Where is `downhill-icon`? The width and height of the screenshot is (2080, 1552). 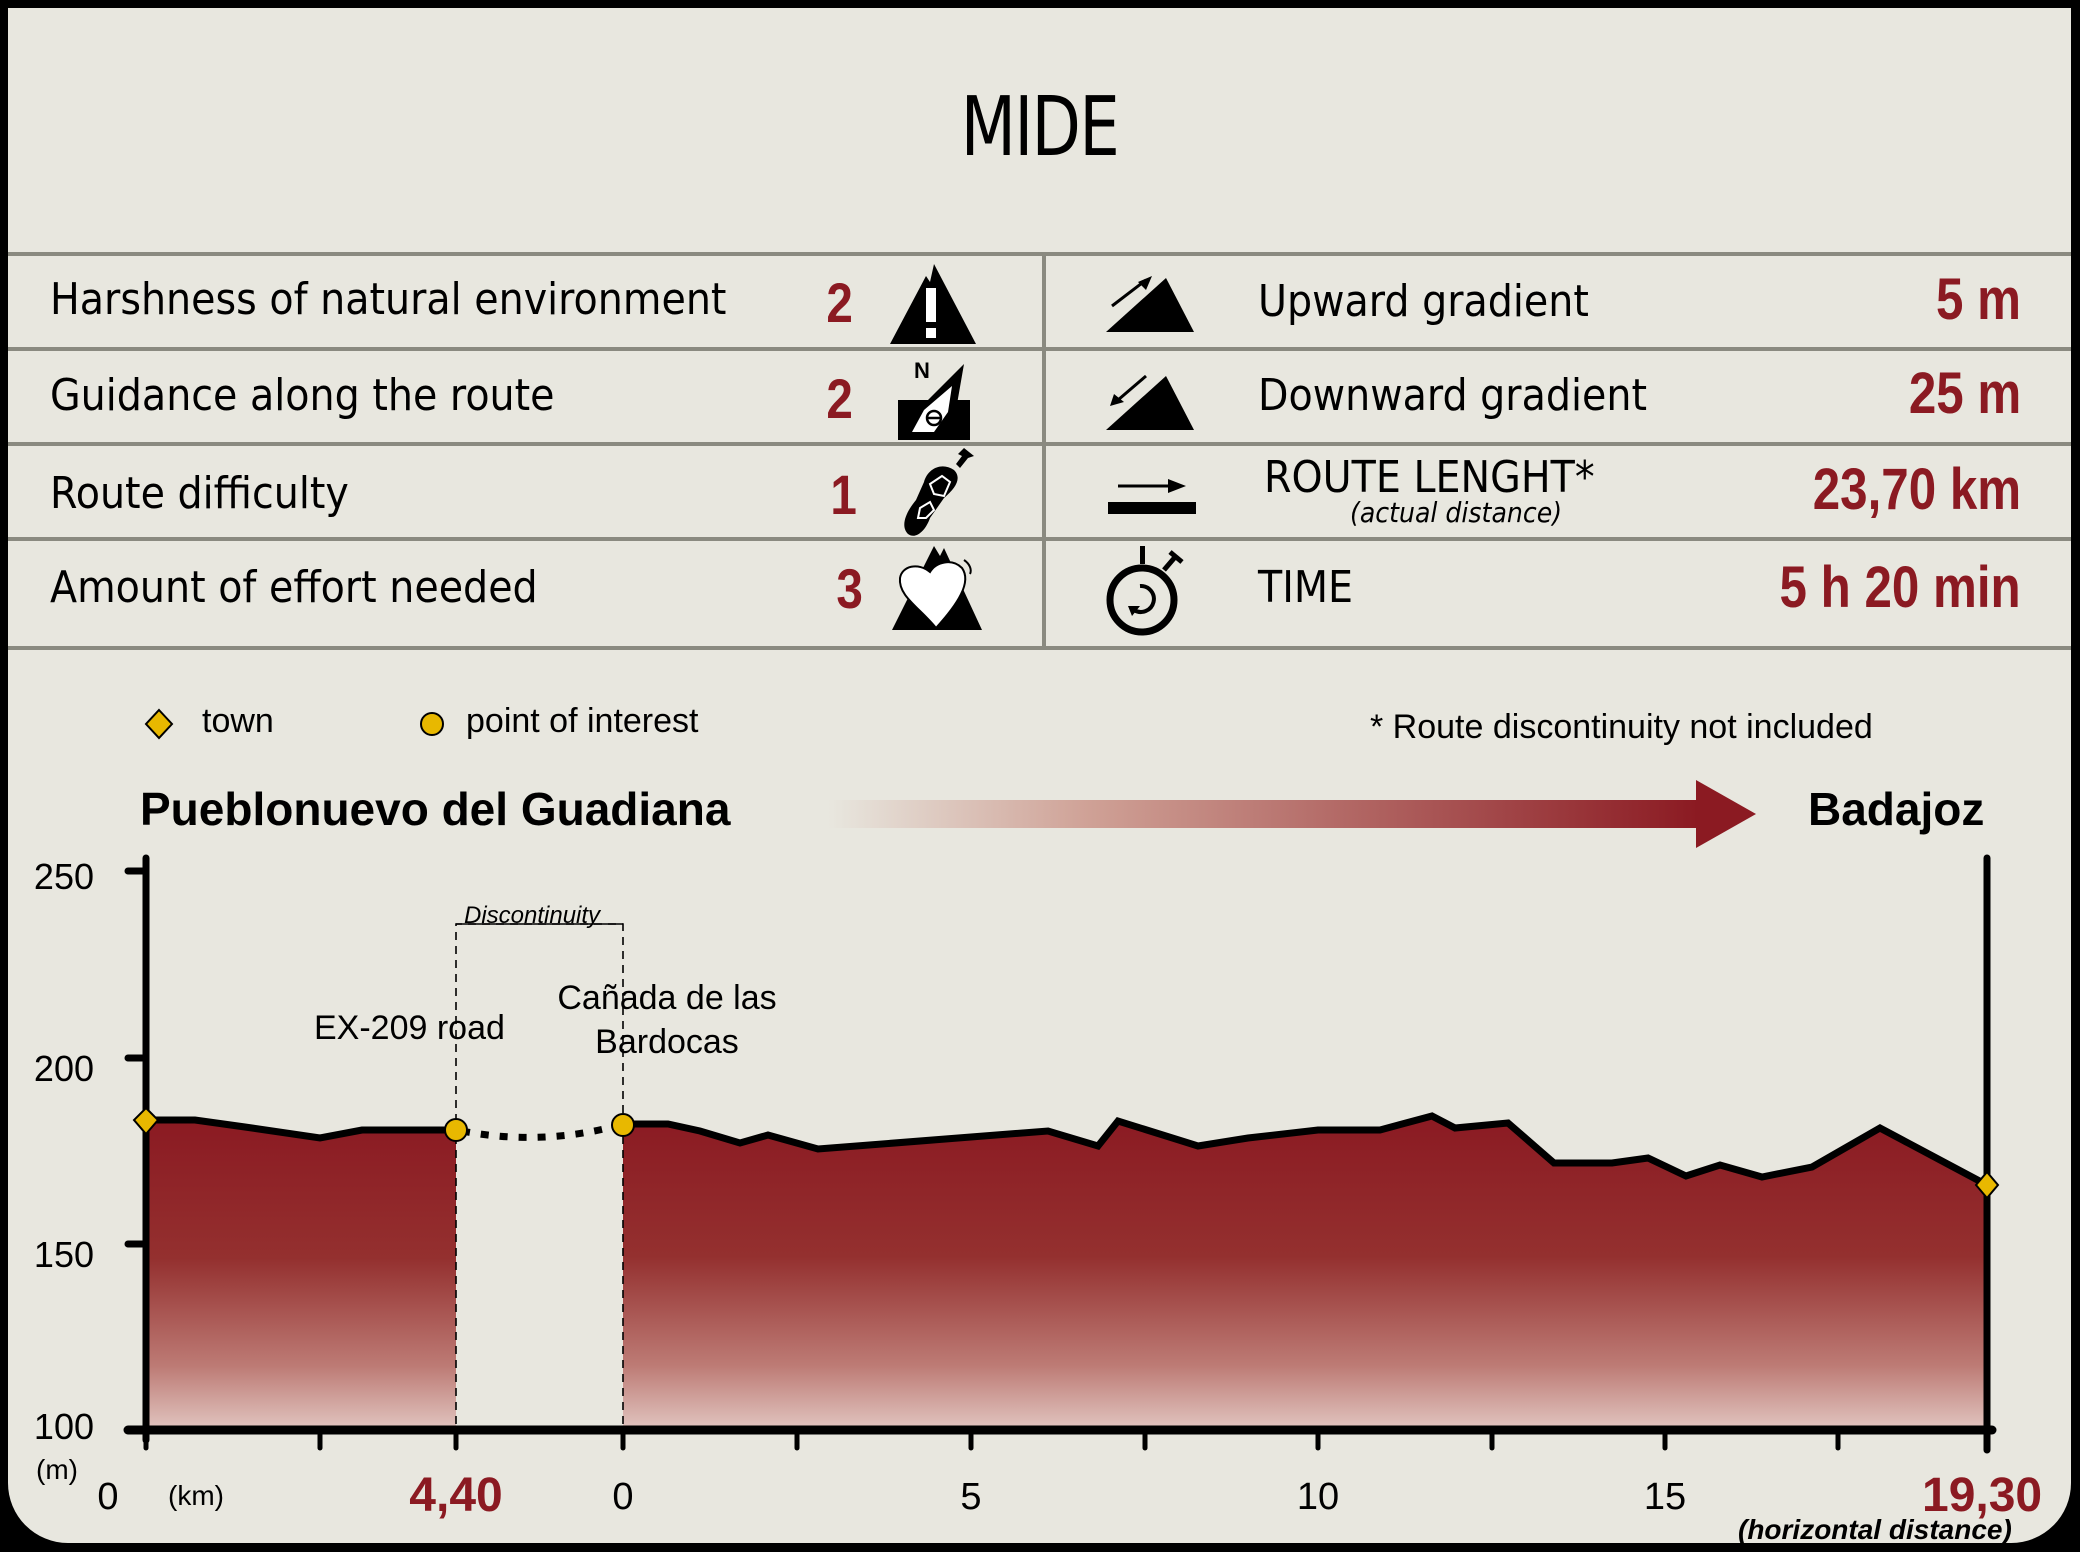 downhill-icon is located at coordinates (1150, 402).